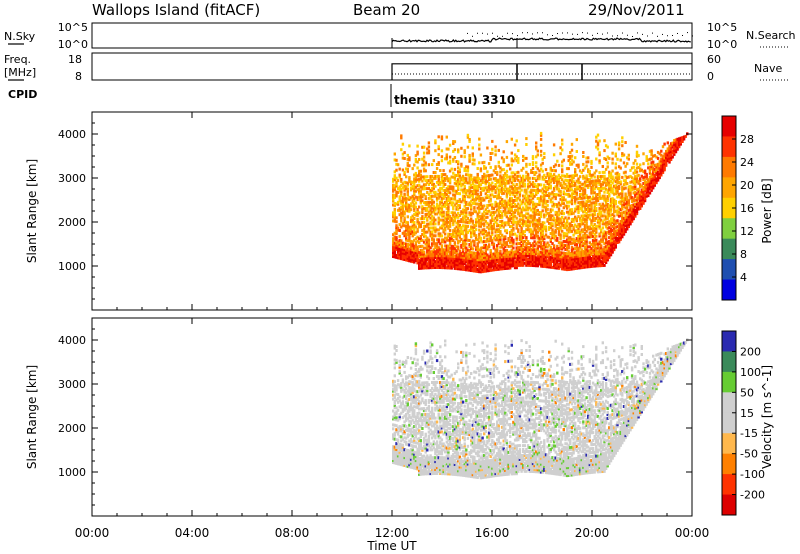 The height and width of the screenshot is (554, 800). I want to click on sky-left-label: N.Sky, so click(20, 36).